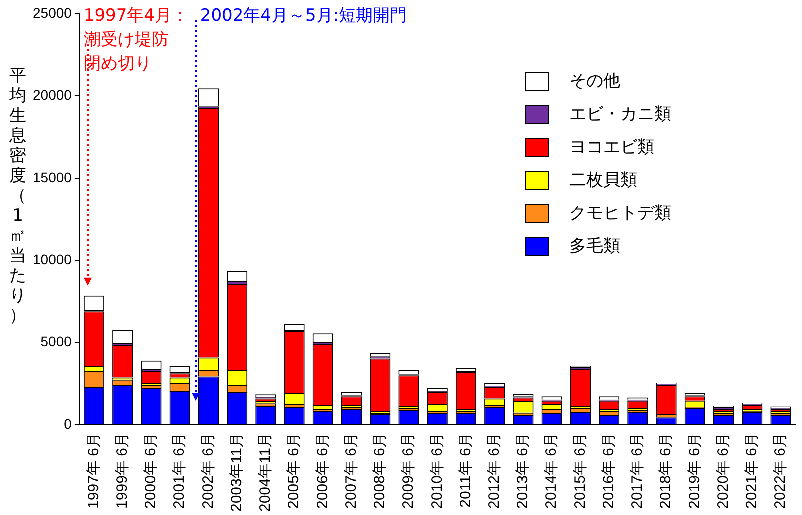 The height and width of the screenshot is (515, 802). What do you see at coordinates (781, 471) in the screenshot?
I see `x-tick-label: 2022年 6月` at bounding box center [781, 471].